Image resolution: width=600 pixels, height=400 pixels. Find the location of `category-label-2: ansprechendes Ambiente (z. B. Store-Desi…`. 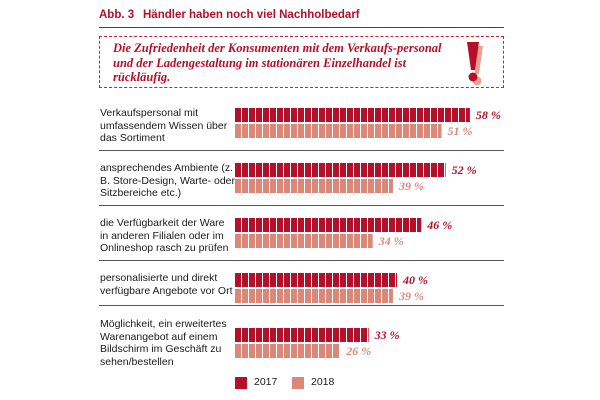

category-label-2: ansprechendes Ambiente (z. B. Store-Desi… is located at coordinates (167, 181).